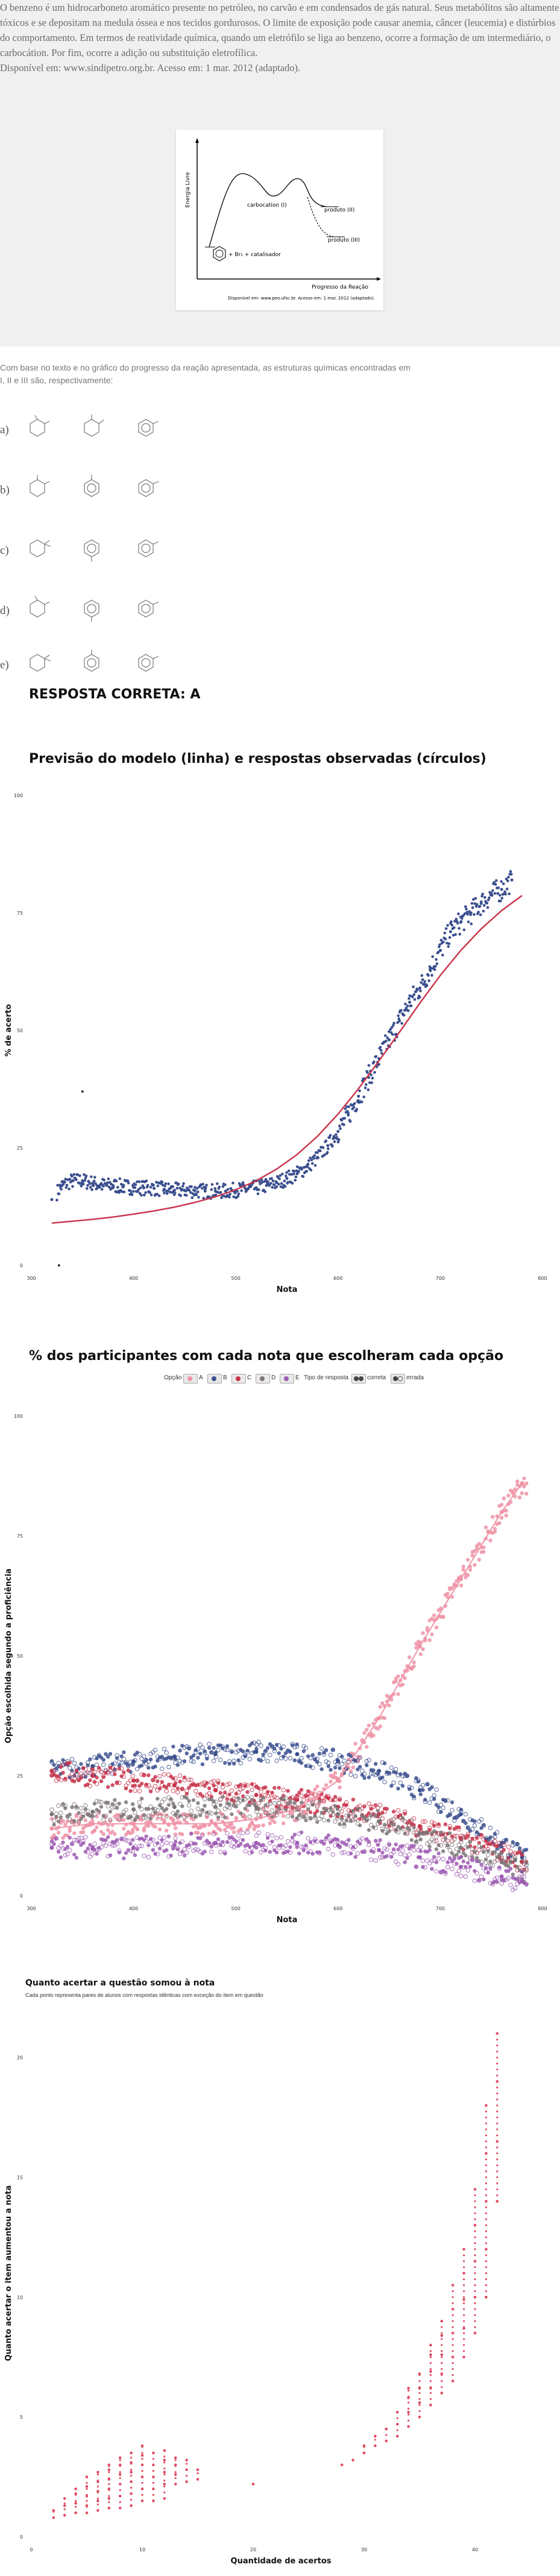  I want to click on alternative-a-structures, so click(95, 426).